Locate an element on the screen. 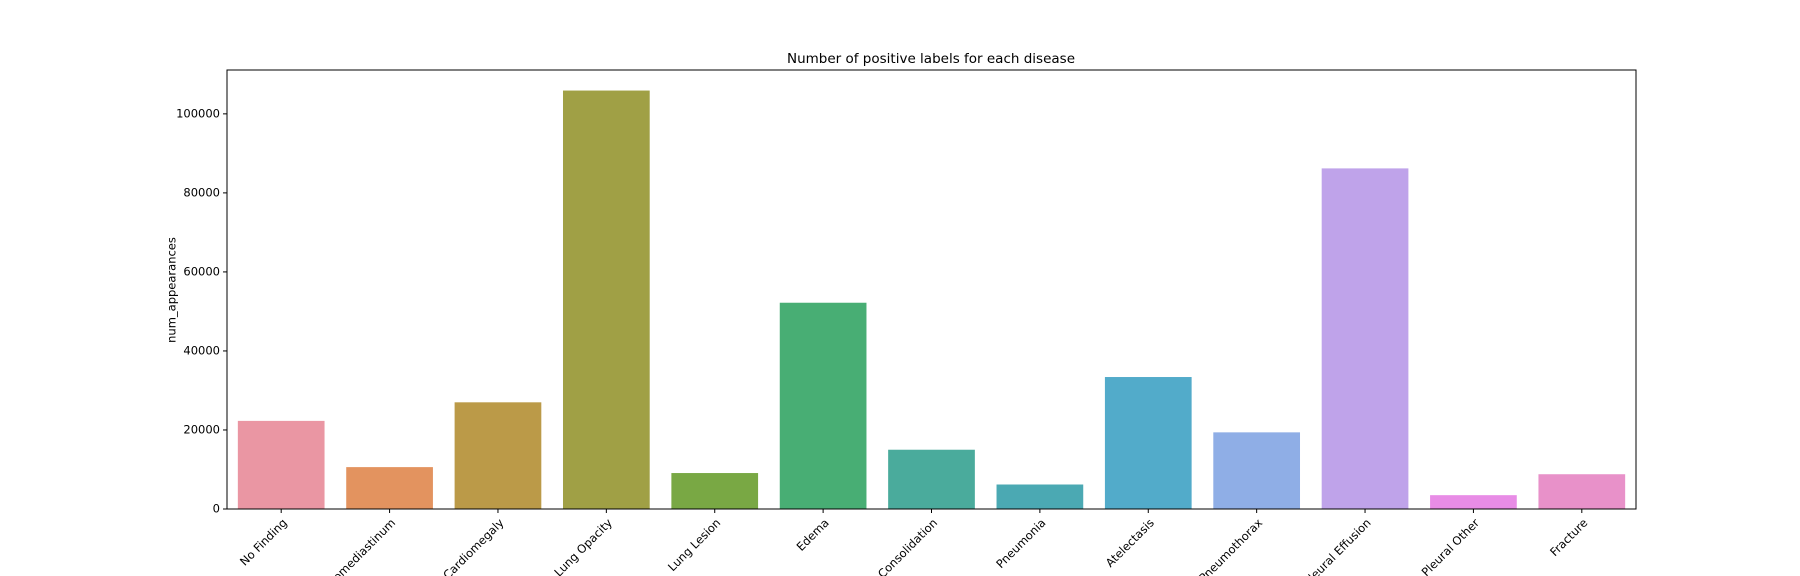 This screenshot has width=1800, height=576. y-tick-label: 20000 is located at coordinates (201, 429).